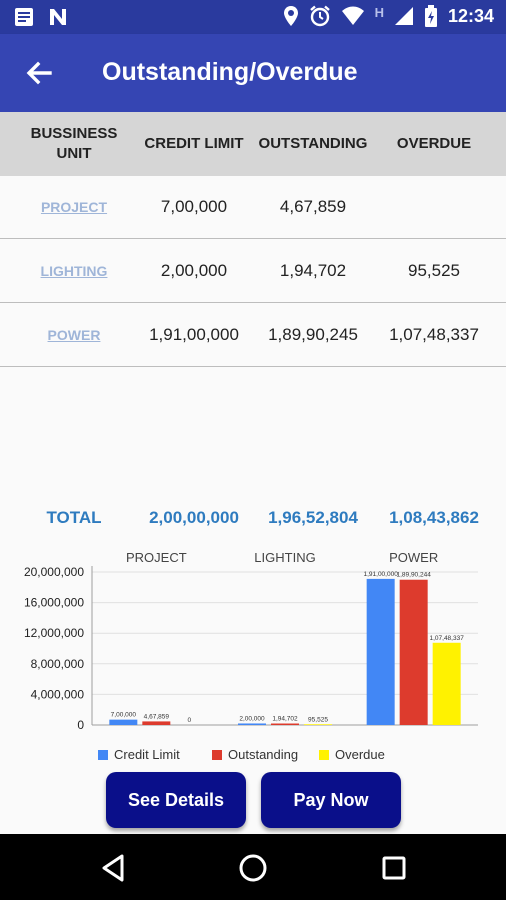 The height and width of the screenshot is (900, 506). What do you see at coordinates (54, 572) in the screenshot?
I see `y-tick-label: 20,000,000` at bounding box center [54, 572].